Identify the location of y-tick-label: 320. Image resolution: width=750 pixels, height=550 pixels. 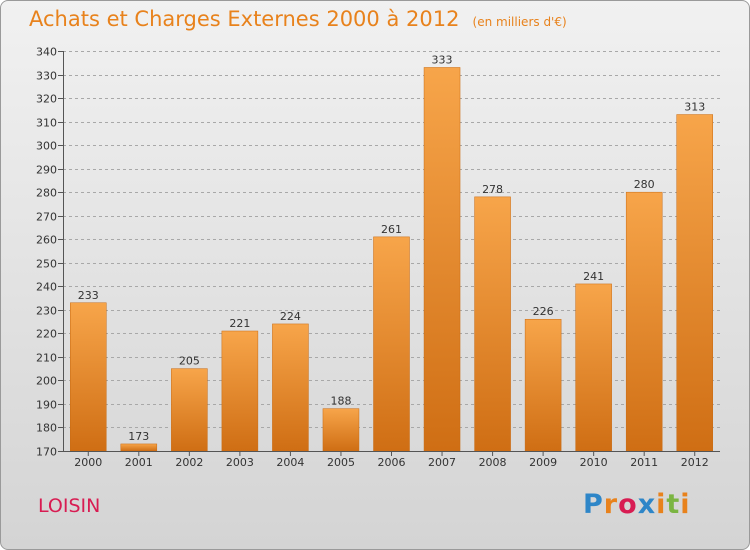
(46, 99).